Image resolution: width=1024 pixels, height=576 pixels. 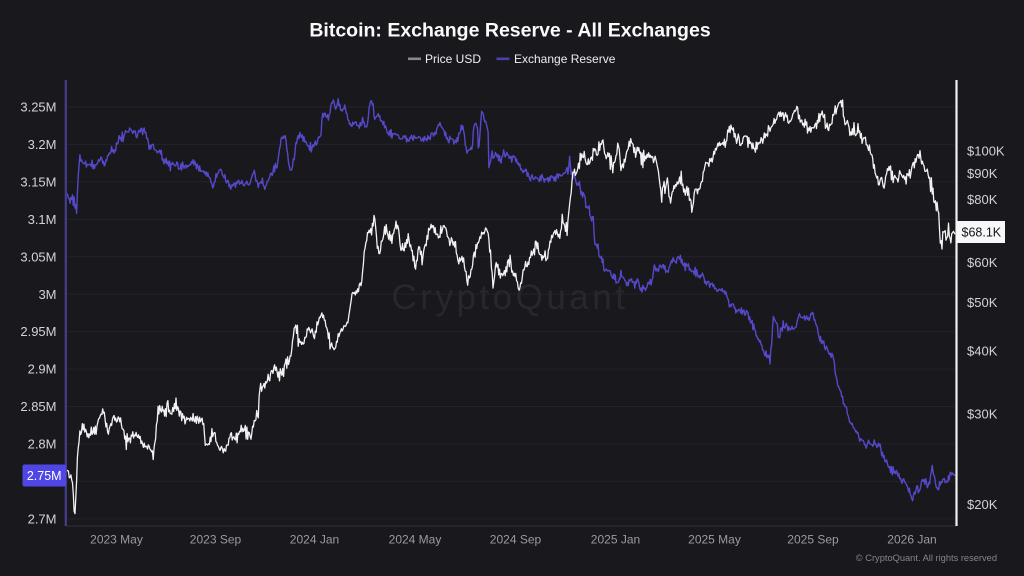 What do you see at coordinates (38, 256) in the screenshot?
I see `svg-text: 3.05M` at bounding box center [38, 256].